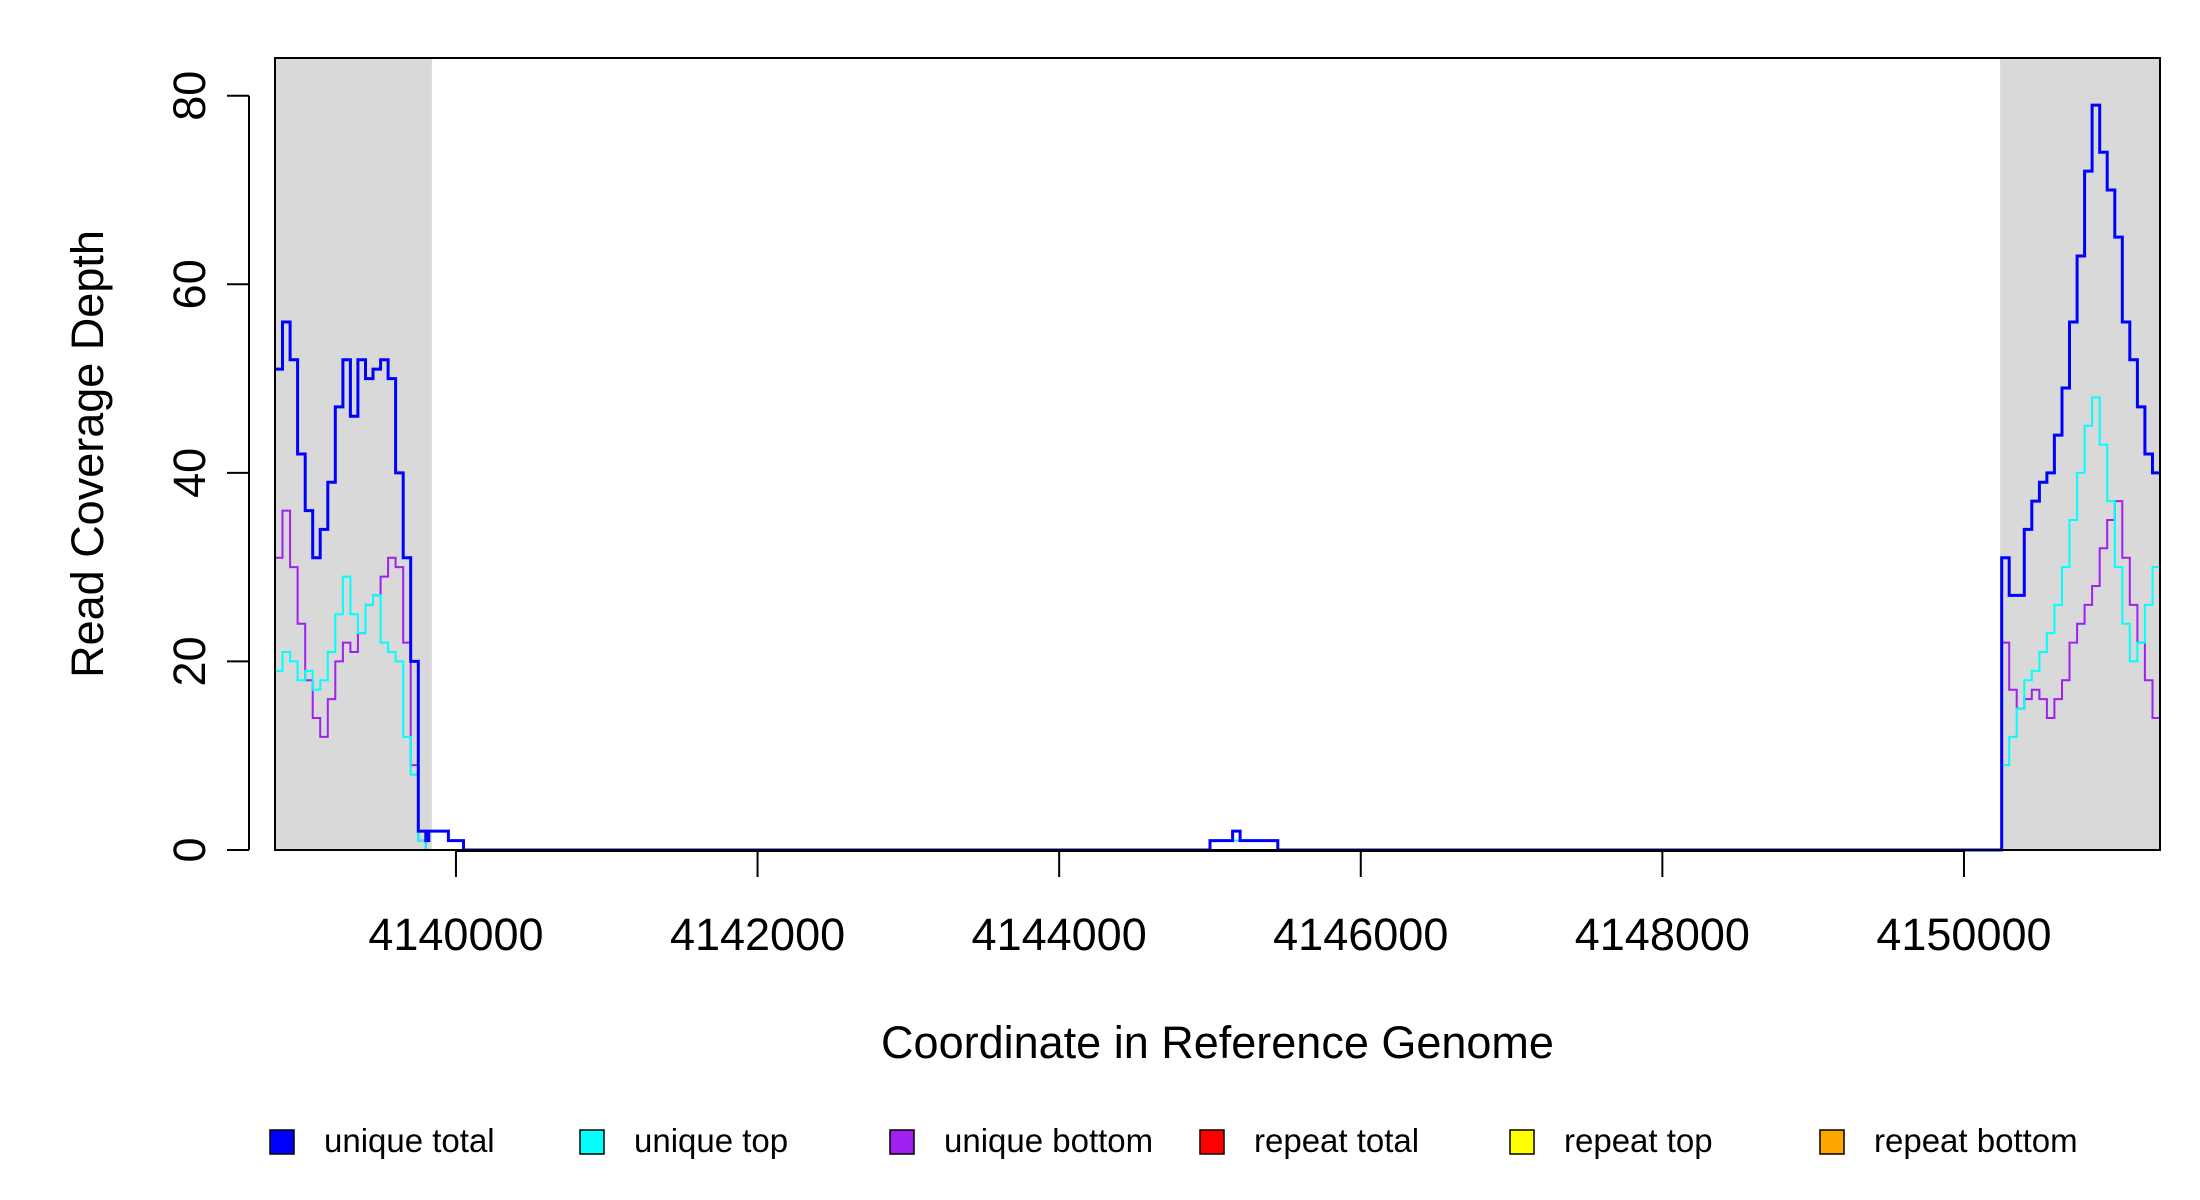 This screenshot has width=2200, height=1200. I want to click on y-tick-label: 40, so click(189, 473).